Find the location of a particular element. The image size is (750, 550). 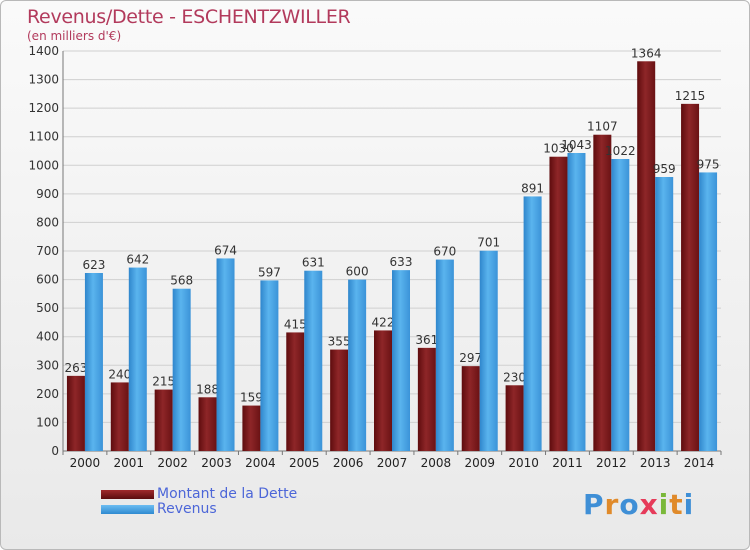

x-tick-label: 2012 is located at coordinates (611, 463).